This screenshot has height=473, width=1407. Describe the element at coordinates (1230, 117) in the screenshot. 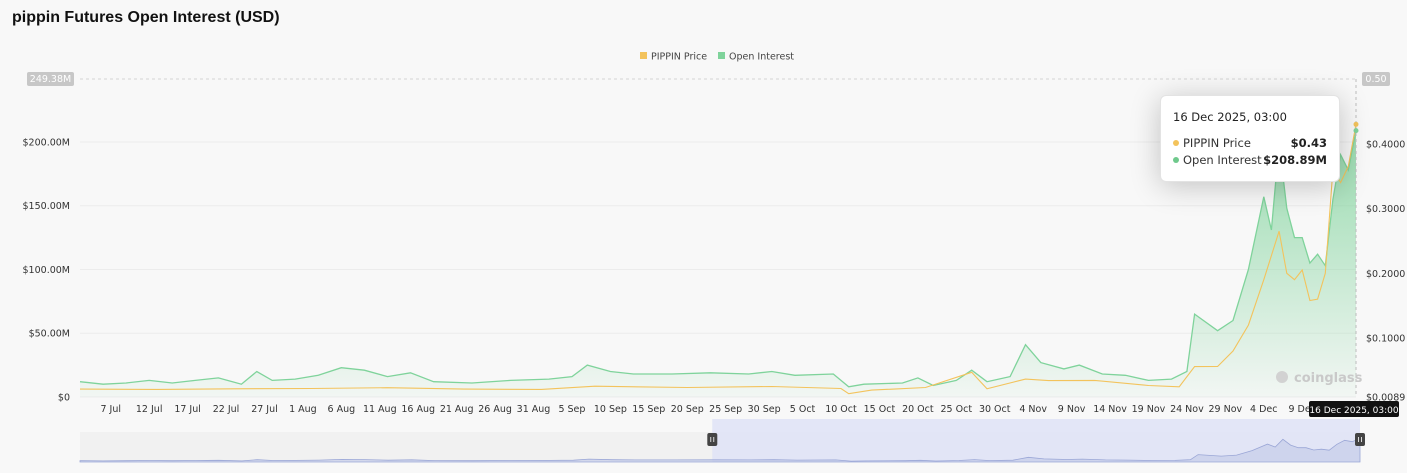

I see `tooltip-date: 16 Dec 2025, 03:00` at that location.